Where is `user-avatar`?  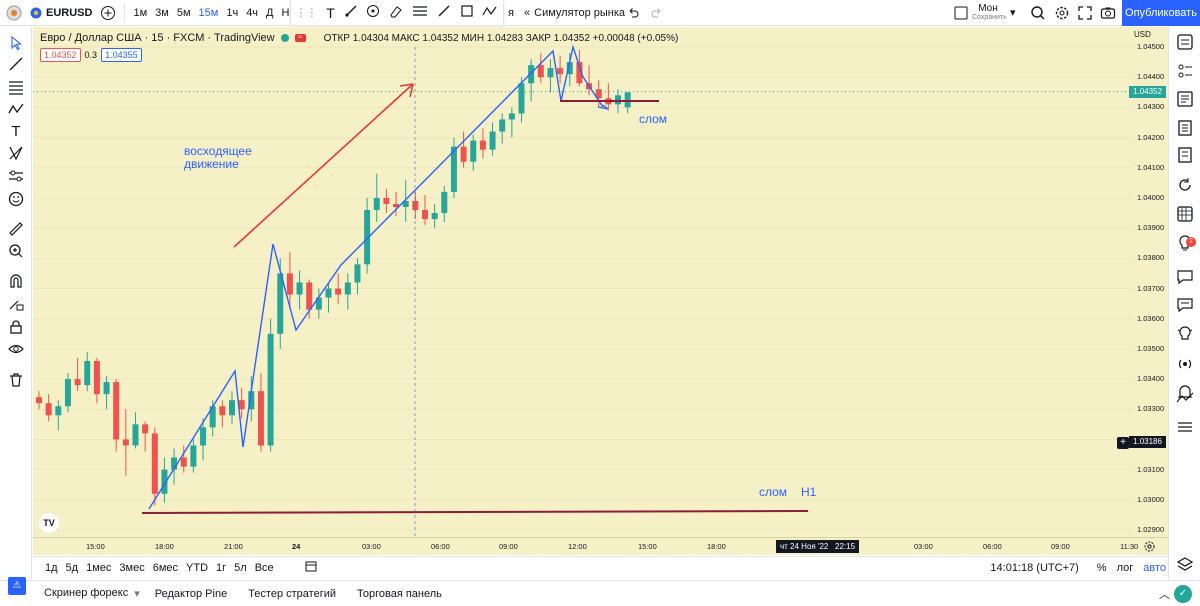
user-avatar is located at coordinates (13, 13).